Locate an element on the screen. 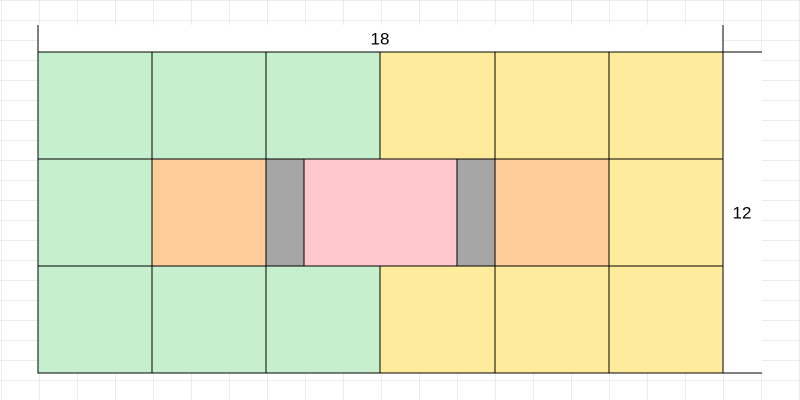 The image size is (800, 400). cell-pink is located at coordinates (380, 212).